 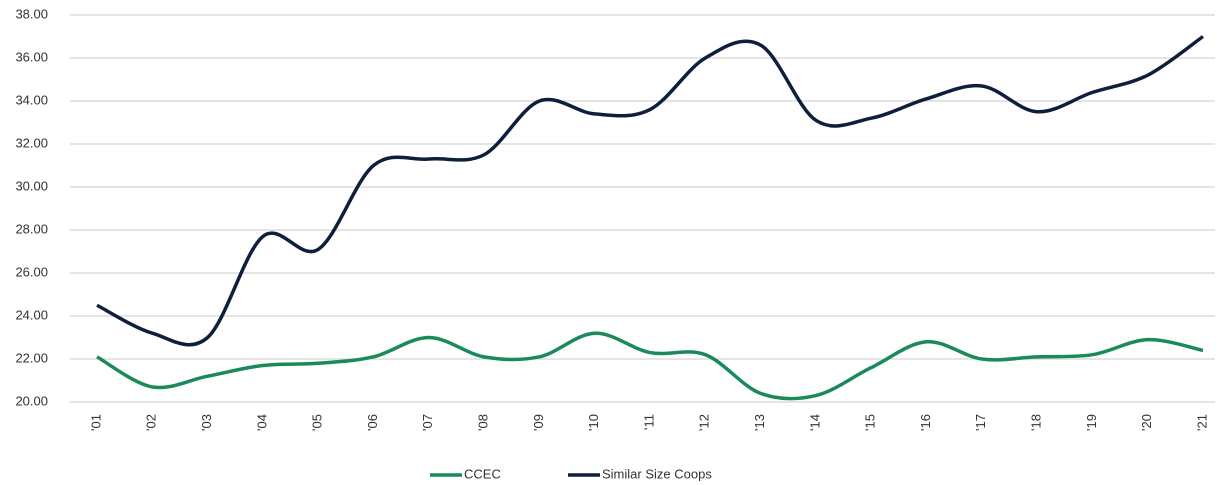 What do you see at coordinates (650, 366) in the screenshot?
I see `series-line` at bounding box center [650, 366].